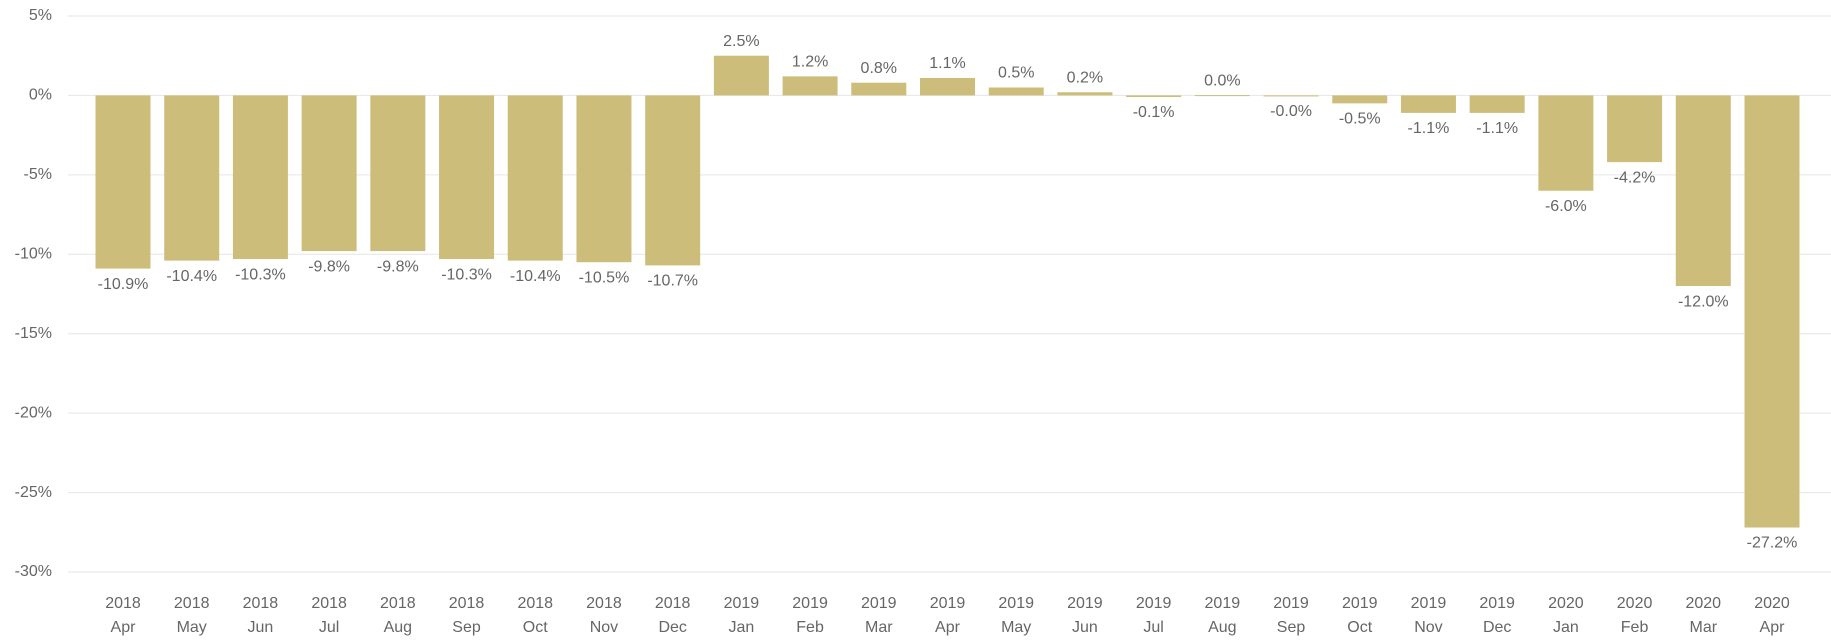 This screenshot has width=1831, height=640. What do you see at coordinates (741, 41) in the screenshot?
I see `value-label: 2.5%` at bounding box center [741, 41].